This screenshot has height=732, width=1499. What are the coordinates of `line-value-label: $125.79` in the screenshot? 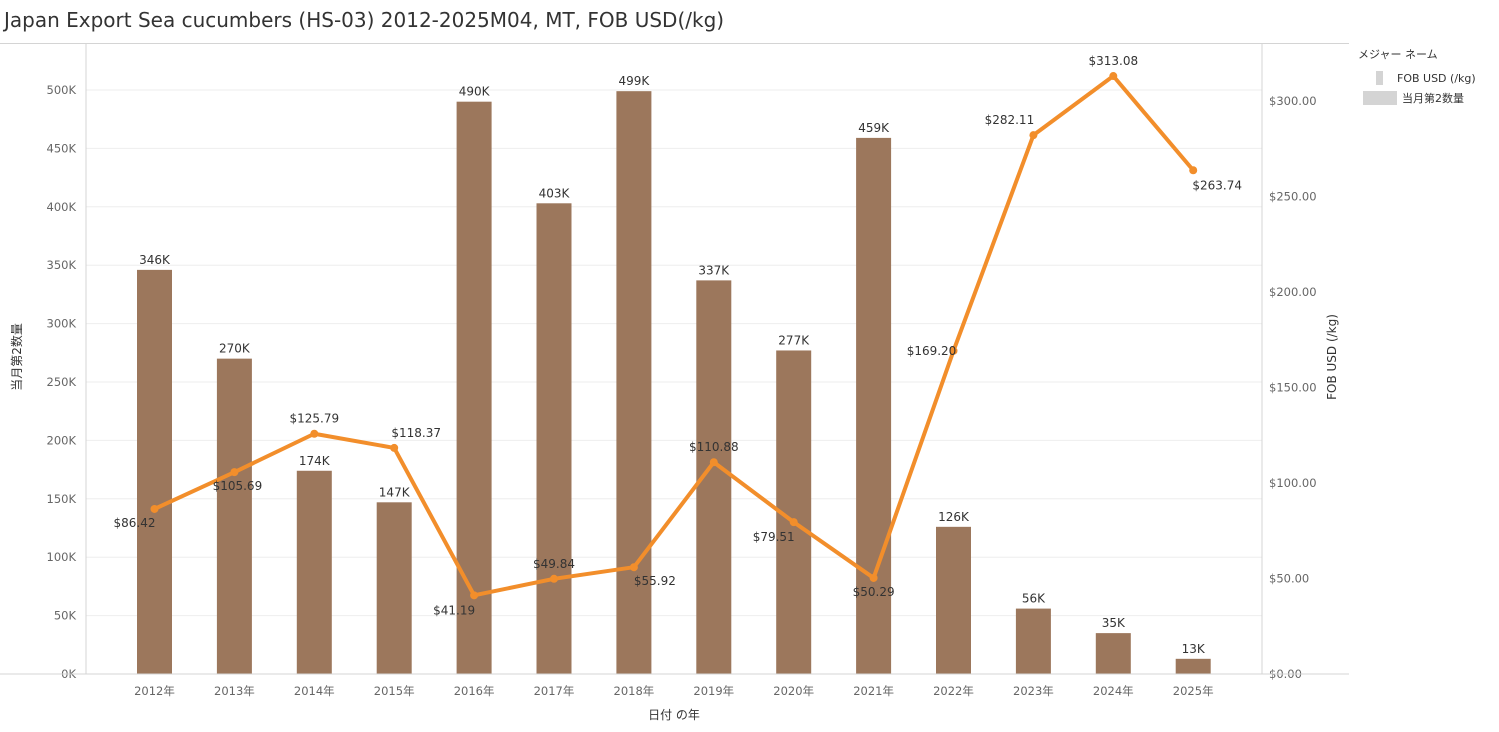 It's located at (314, 419).